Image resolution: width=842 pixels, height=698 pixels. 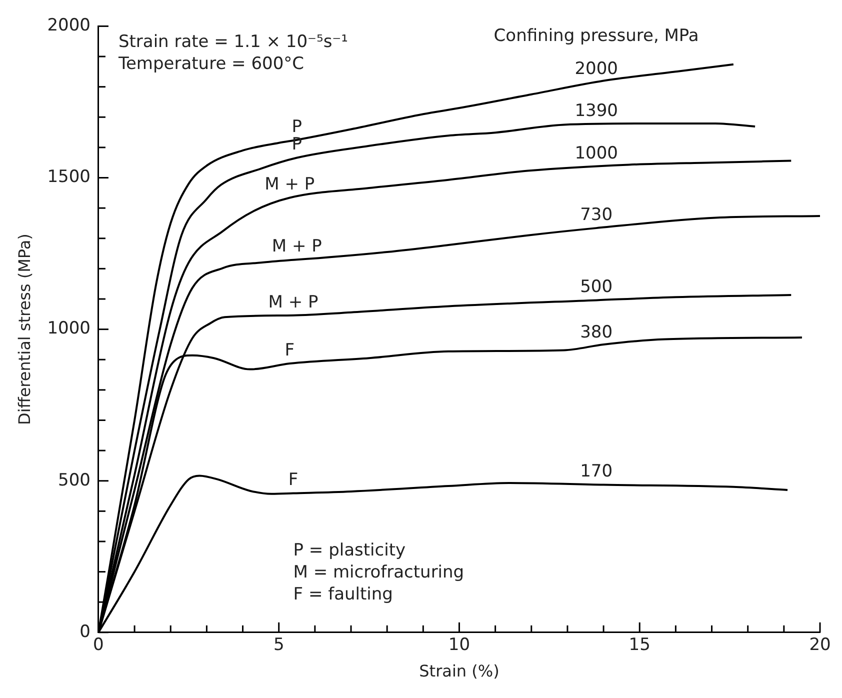 I want to click on x-tick-label: 20, so click(x=820, y=645).